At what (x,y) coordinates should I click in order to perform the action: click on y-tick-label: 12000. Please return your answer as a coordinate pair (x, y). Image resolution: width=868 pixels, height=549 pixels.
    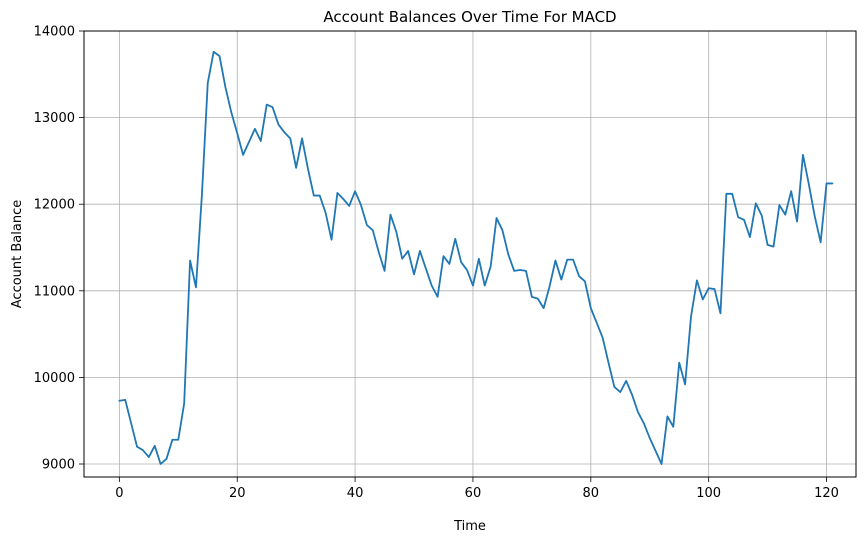
    Looking at the image, I should click on (54, 205).